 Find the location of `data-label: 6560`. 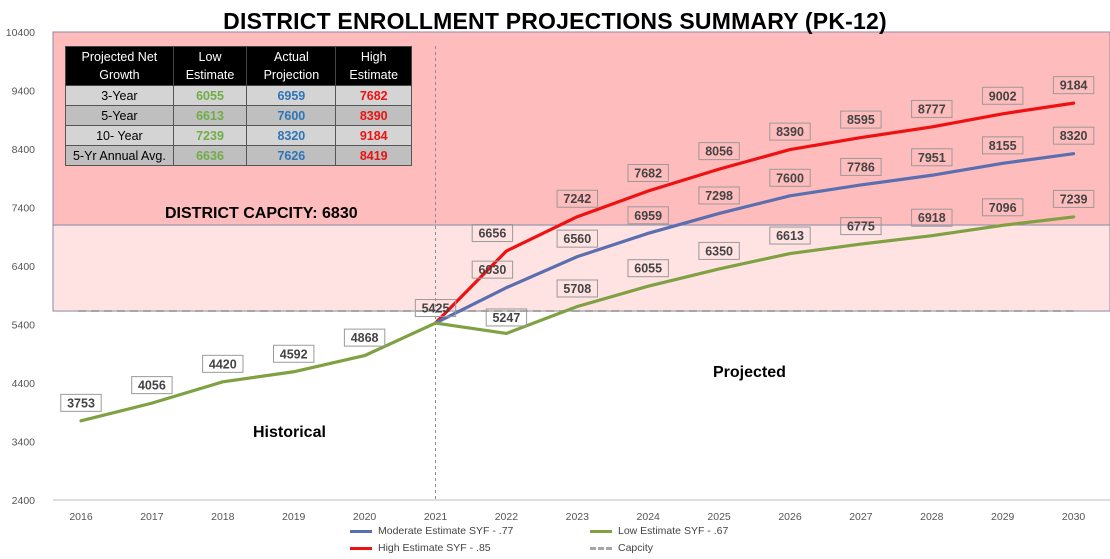

data-label: 6560 is located at coordinates (577, 239).